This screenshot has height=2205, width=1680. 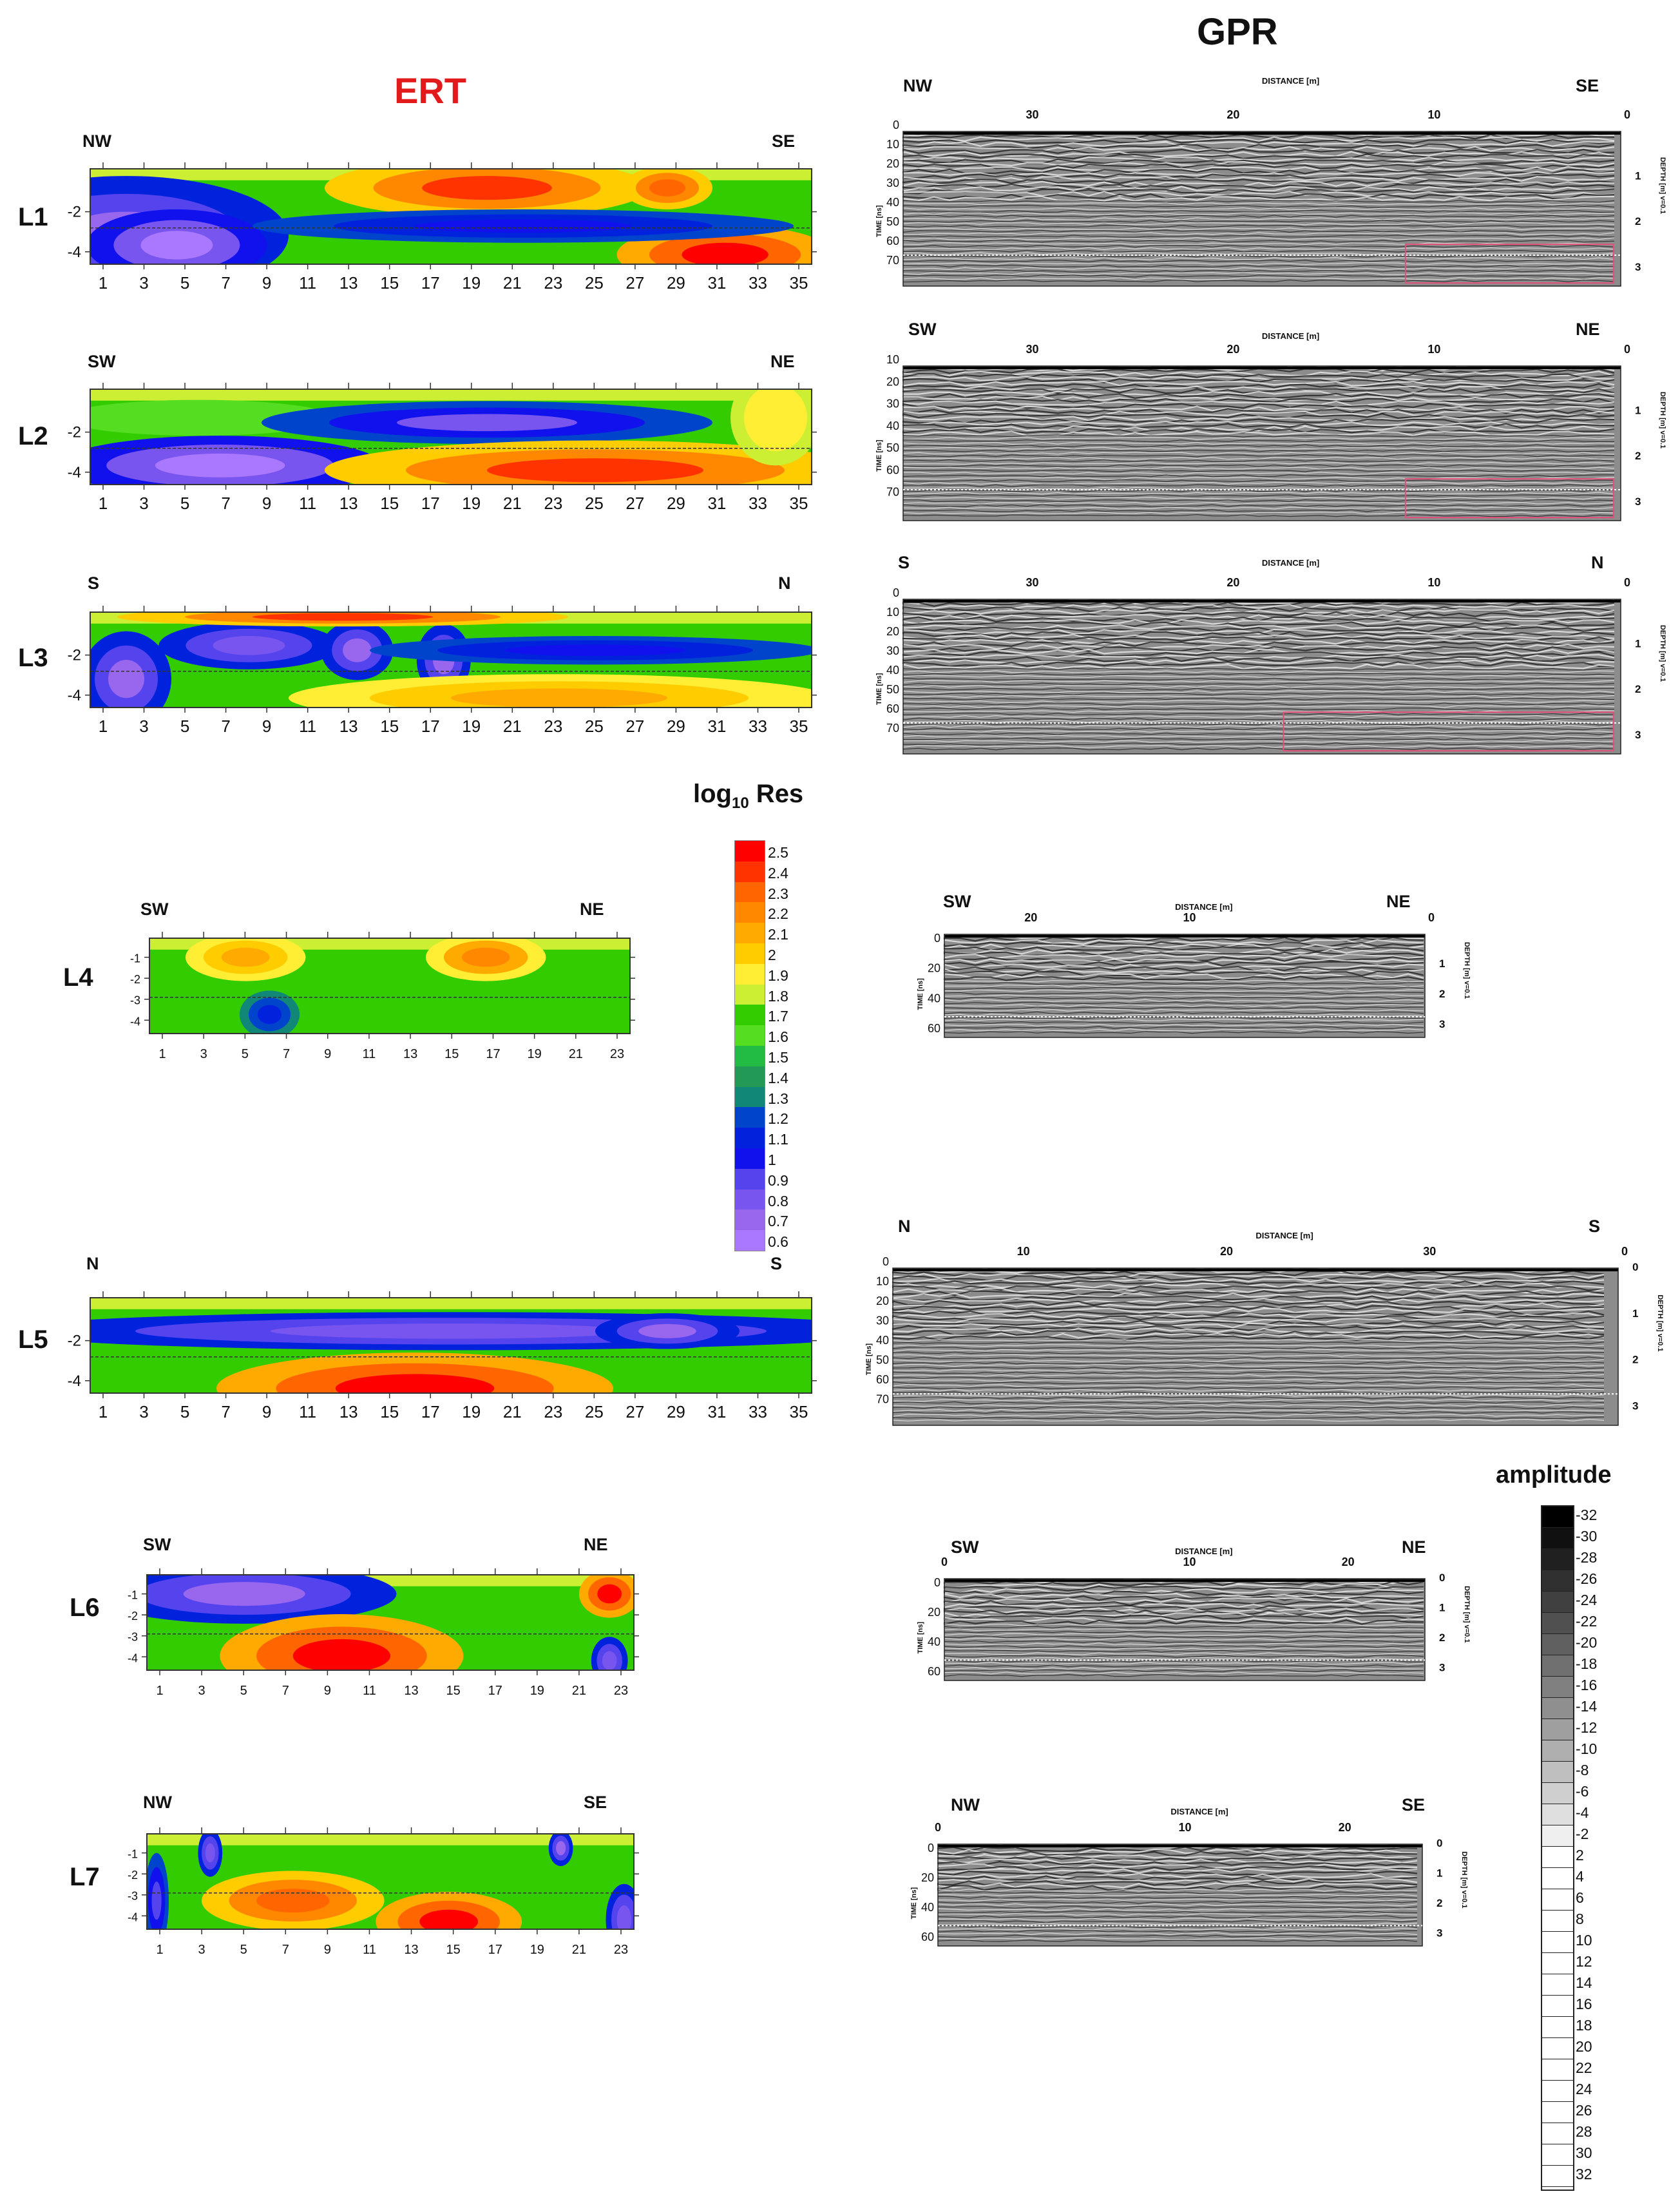 What do you see at coordinates (778, 996) in the screenshot?
I see `resistivity-tick-label: 1.8` at bounding box center [778, 996].